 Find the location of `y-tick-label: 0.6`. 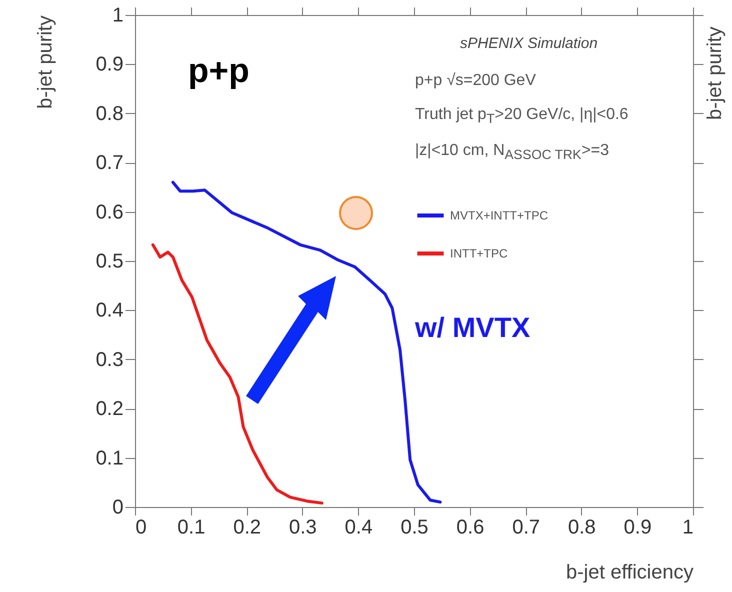

y-tick-label: 0.6 is located at coordinates (110, 212).